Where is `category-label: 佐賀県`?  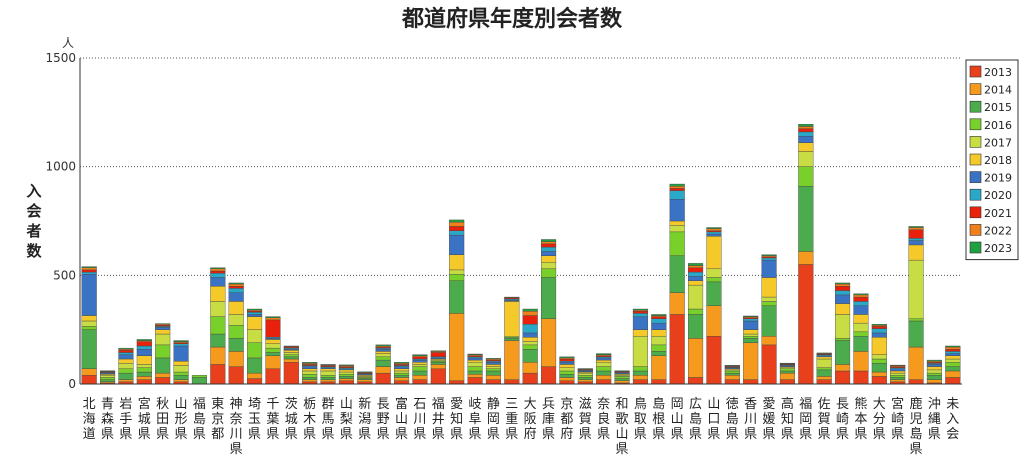 category-label: 佐賀県 is located at coordinates (824, 419).